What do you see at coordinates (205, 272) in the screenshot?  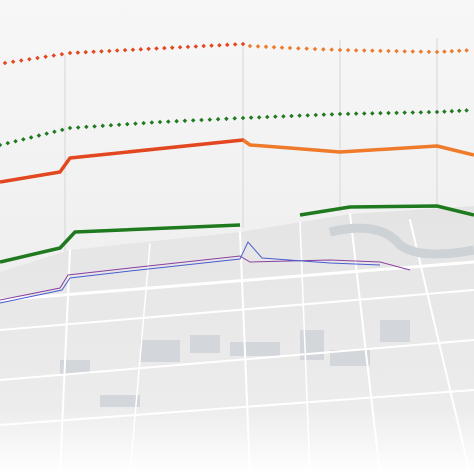 I see `route` at bounding box center [205, 272].